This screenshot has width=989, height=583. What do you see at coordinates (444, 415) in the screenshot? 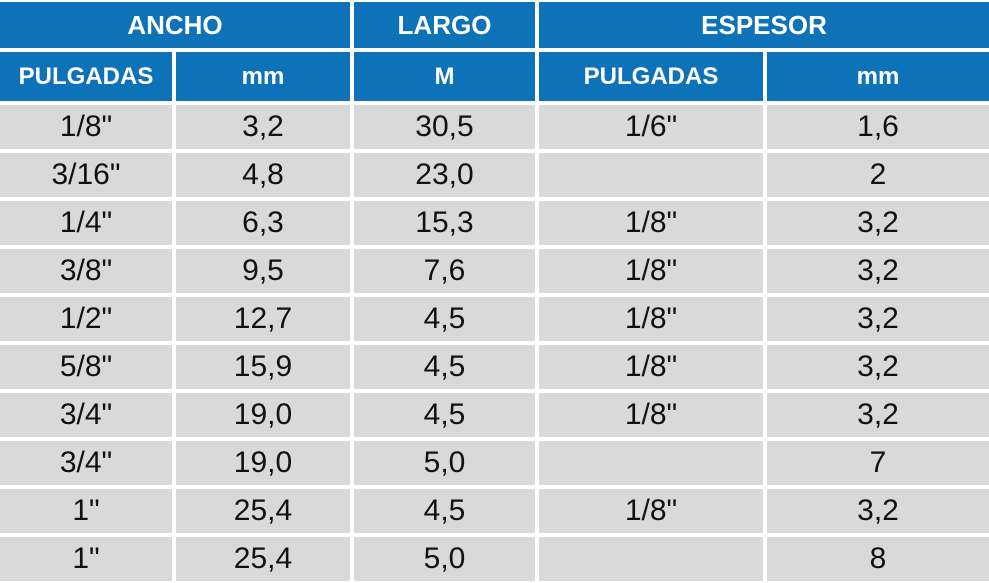
I see `table-cell-r7-c3: 4,5` at bounding box center [444, 415].